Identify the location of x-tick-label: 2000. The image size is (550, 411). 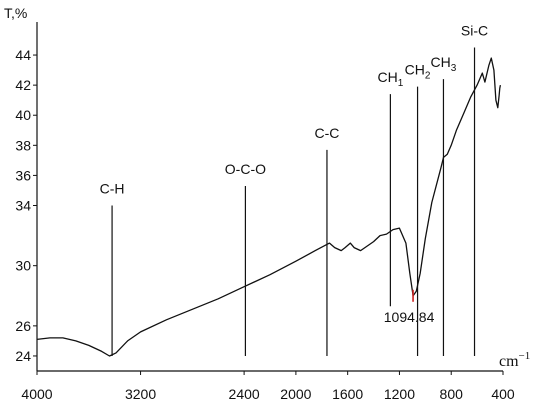
(295, 394).